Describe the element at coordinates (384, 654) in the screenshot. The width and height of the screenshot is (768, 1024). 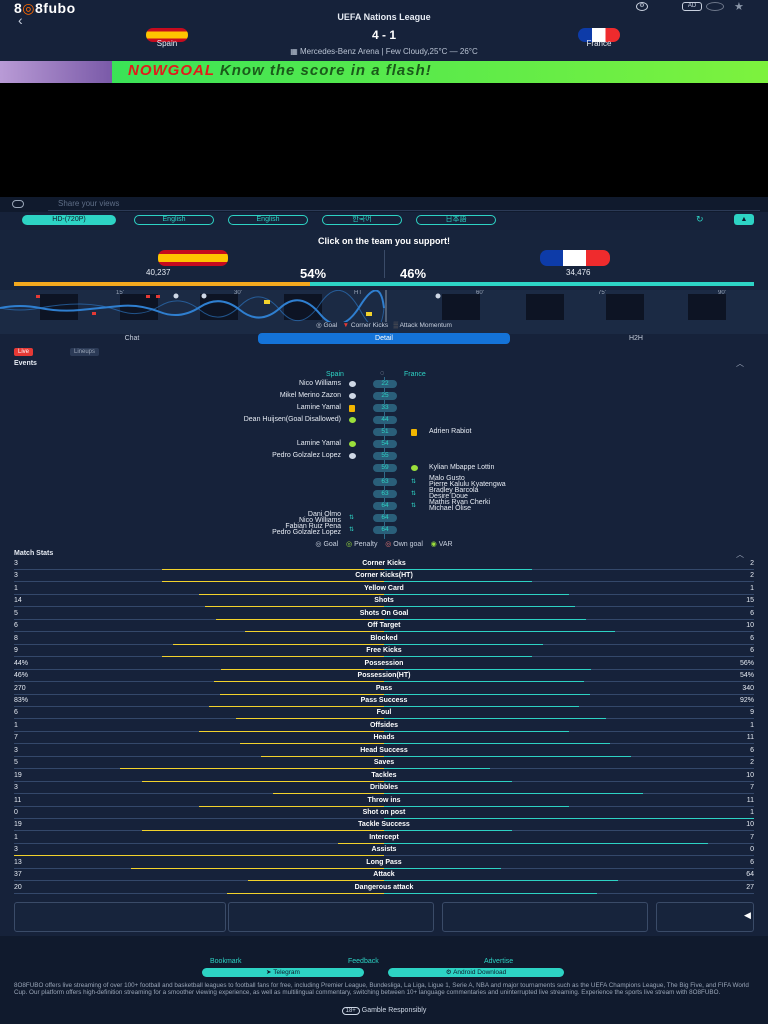
I see `stat-row: 9 Free Kicks 6` at that location.